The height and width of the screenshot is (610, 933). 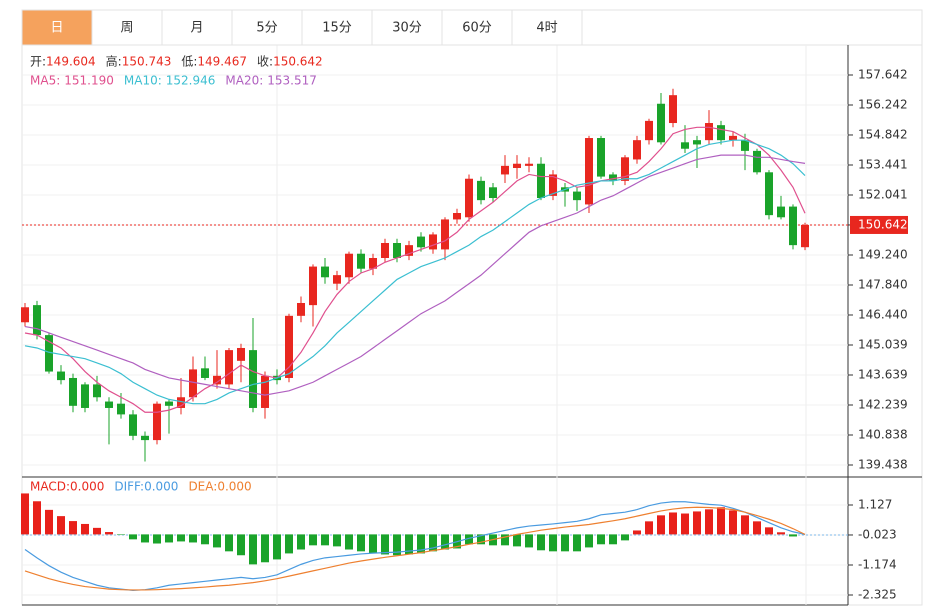 What do you see at coordinates (883, 404) in the screenshot?
I see `y-tick-label: 142.239` at bounding box center [883, 404].